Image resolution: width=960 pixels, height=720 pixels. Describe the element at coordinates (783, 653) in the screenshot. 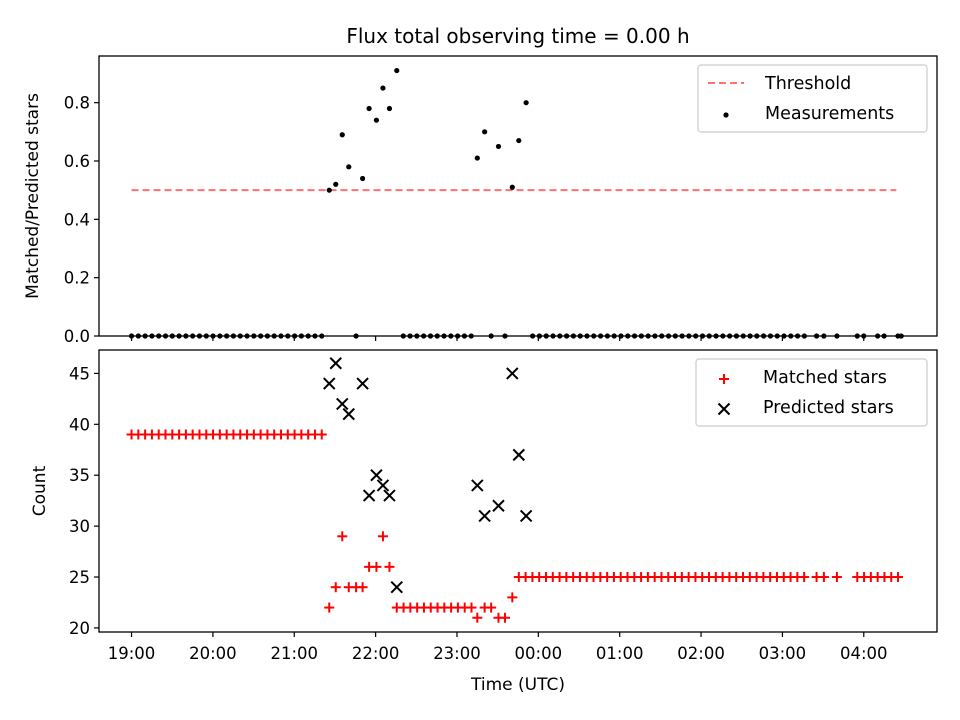

I see `x-tick-label: 03:00` at that location.